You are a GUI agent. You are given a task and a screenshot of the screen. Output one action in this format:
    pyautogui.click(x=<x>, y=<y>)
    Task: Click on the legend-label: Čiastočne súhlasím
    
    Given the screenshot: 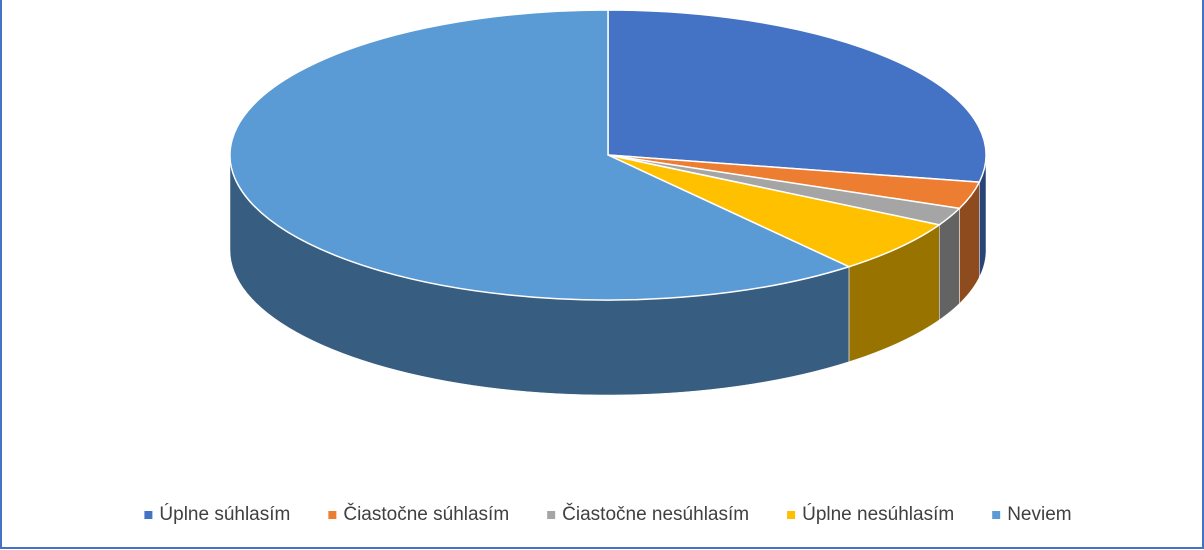 What is the action you would take?
    pyautogui.click(x=426, y=514)
    